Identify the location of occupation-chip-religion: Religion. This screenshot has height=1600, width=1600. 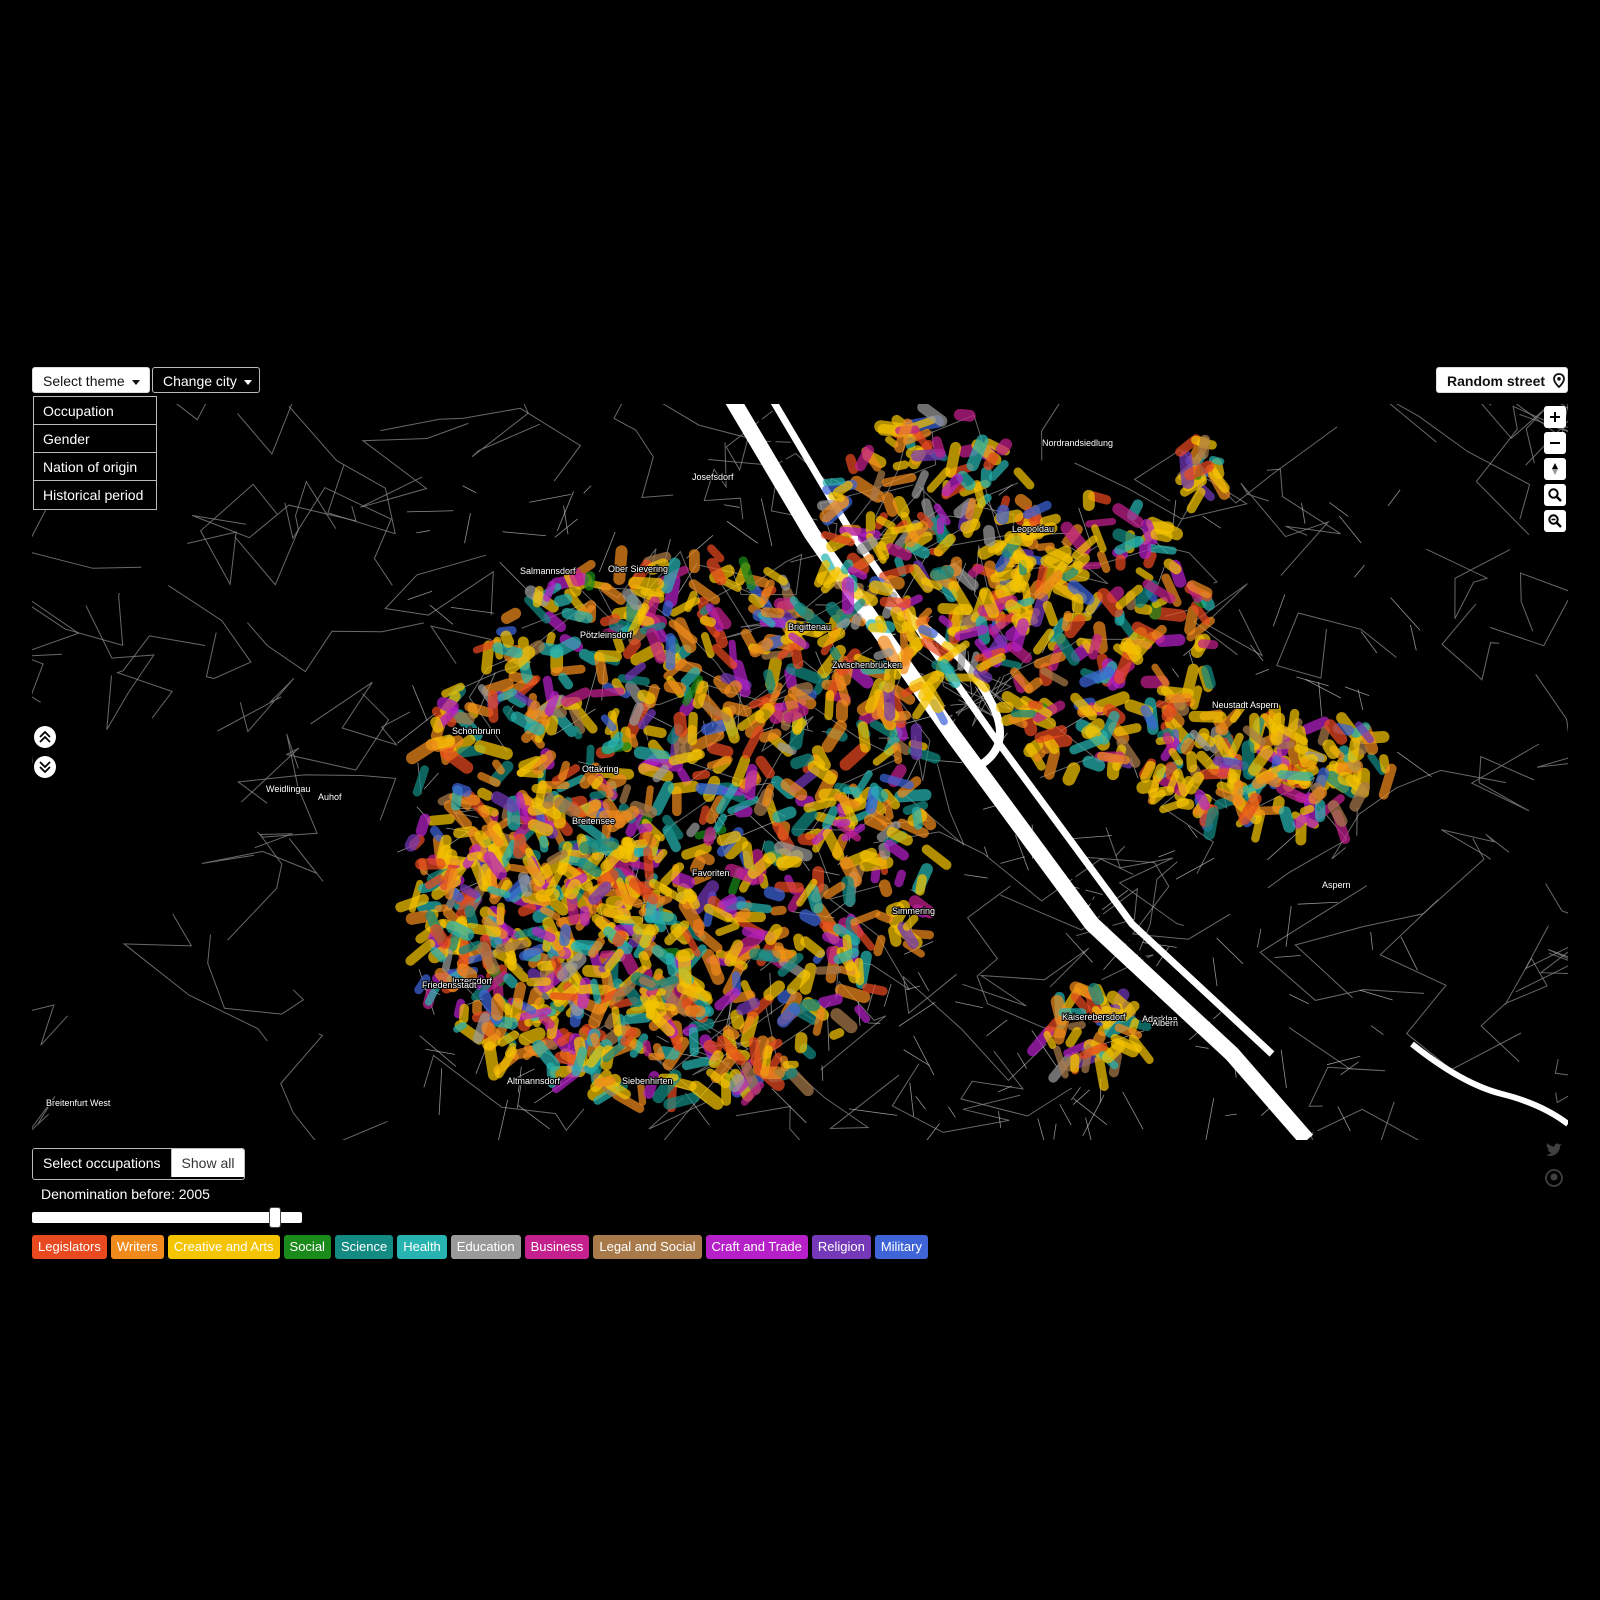
(841, 1247).